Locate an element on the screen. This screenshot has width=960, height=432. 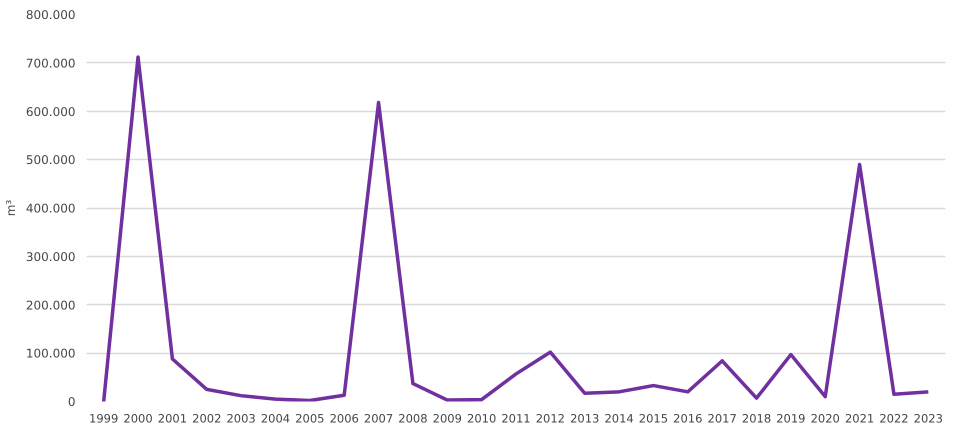
y-tick-label: 700.000 is located at coordinates (51, 63).